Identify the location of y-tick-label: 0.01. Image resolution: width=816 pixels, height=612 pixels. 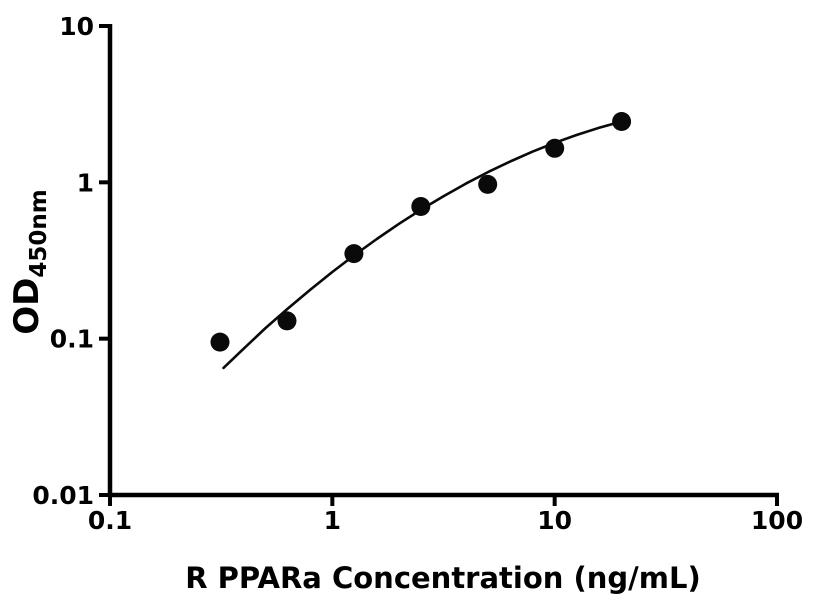
(63, 495).